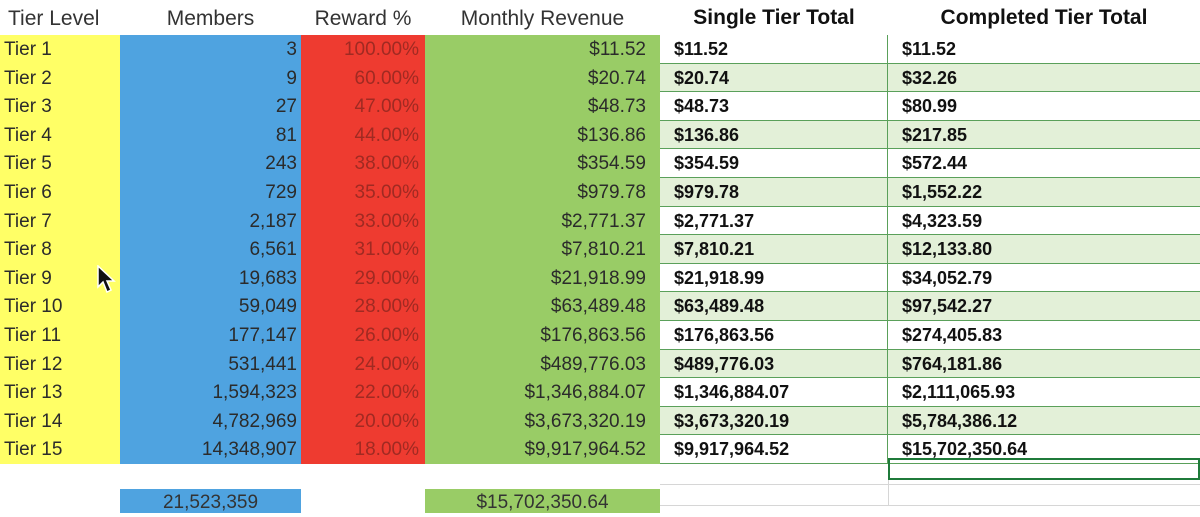  What do you see at coordinates (33, 450) in the screenshot?
I see `cell-tier: Tier 15` at bounding box center [33, 450].